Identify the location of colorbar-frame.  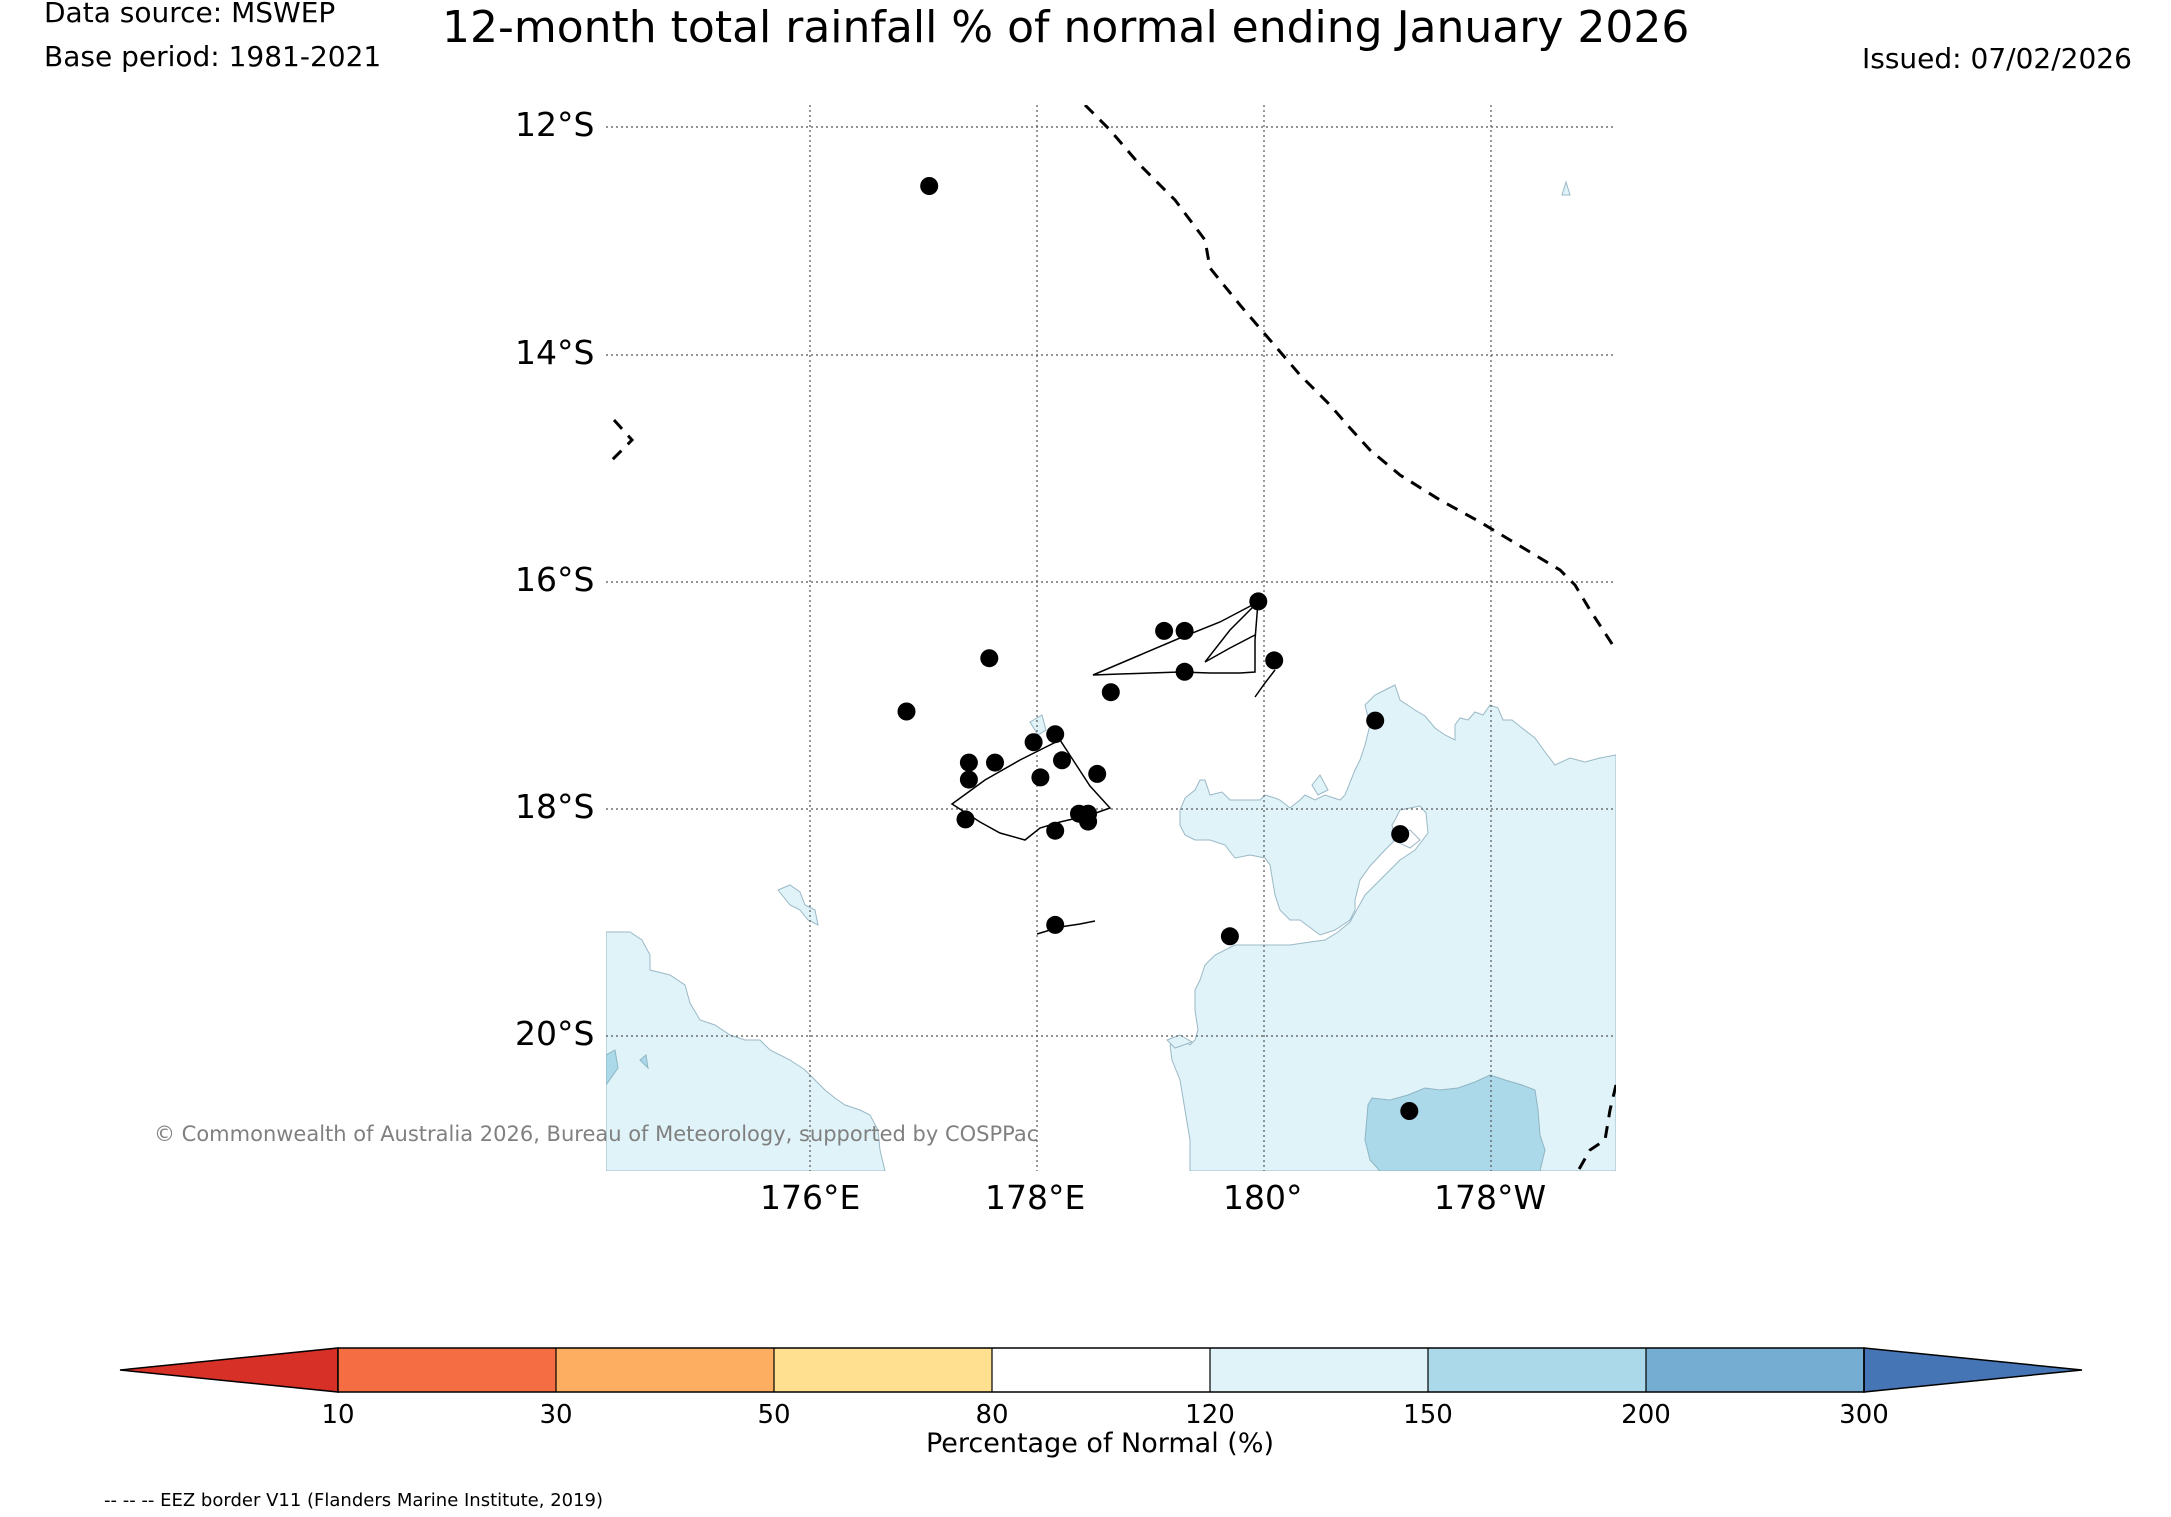
(1101, 1370).